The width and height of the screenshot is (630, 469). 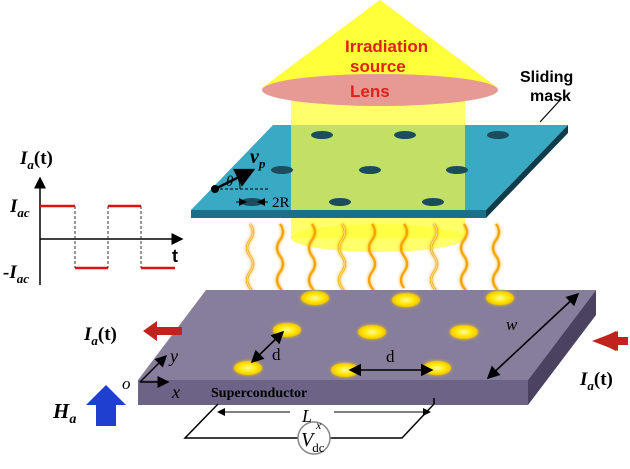 I want to click on current-arrow-left, so click(x=162, y=331).